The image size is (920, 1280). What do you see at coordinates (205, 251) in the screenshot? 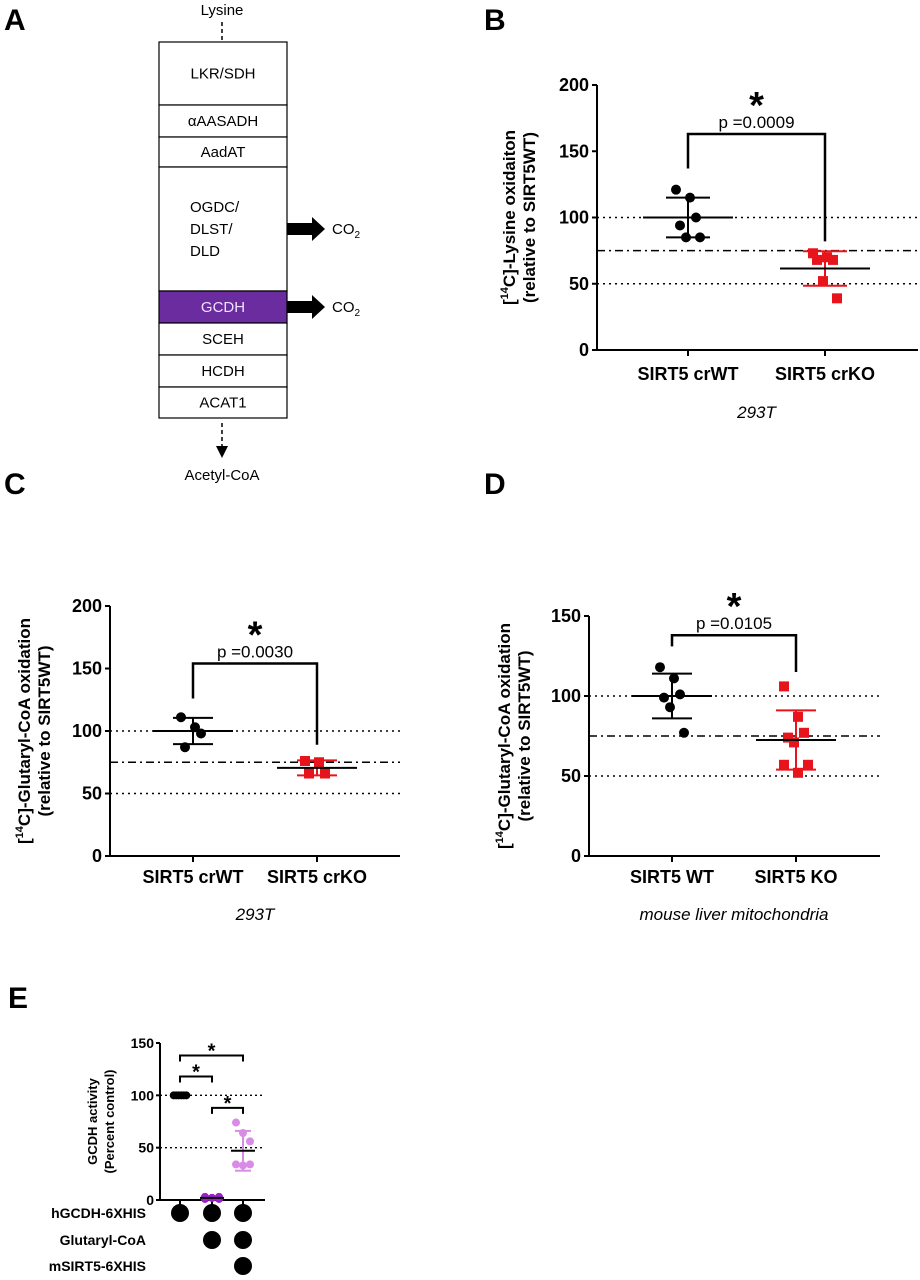
I see `pathway-step-label: DLD` at bounding box center [205, 251].